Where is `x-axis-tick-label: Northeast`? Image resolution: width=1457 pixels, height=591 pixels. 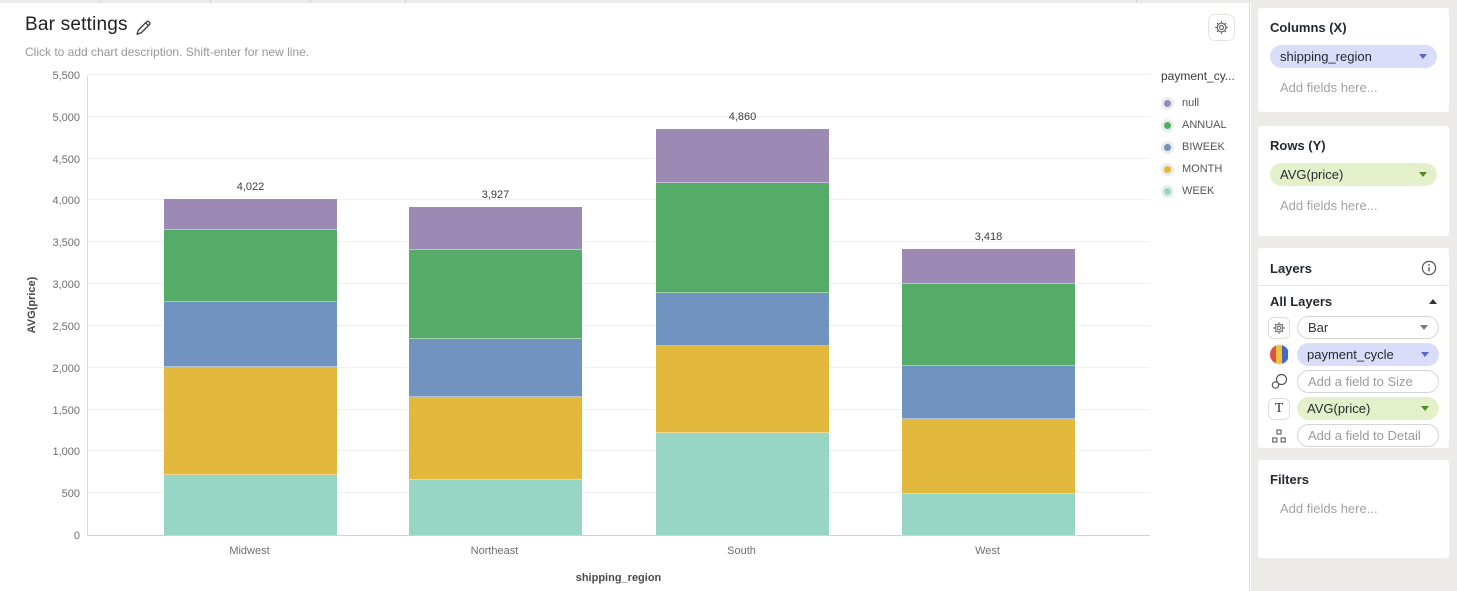
x-axis-tick-label: Northeast is located at coordinates (494, 551).